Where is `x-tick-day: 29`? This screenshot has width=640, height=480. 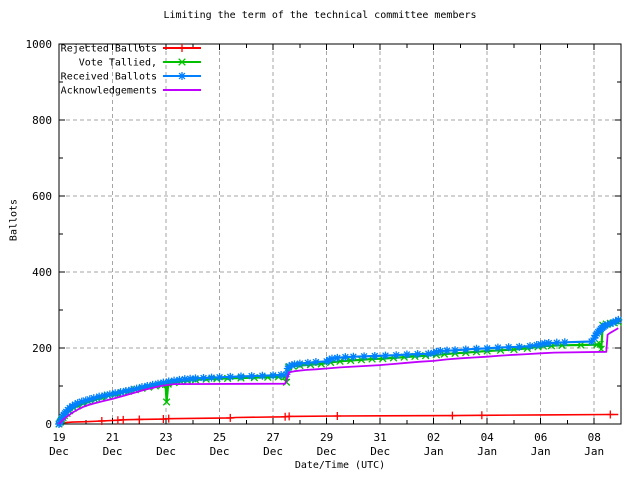 x-tick-day: 29 is located at coordinates (326, 437).